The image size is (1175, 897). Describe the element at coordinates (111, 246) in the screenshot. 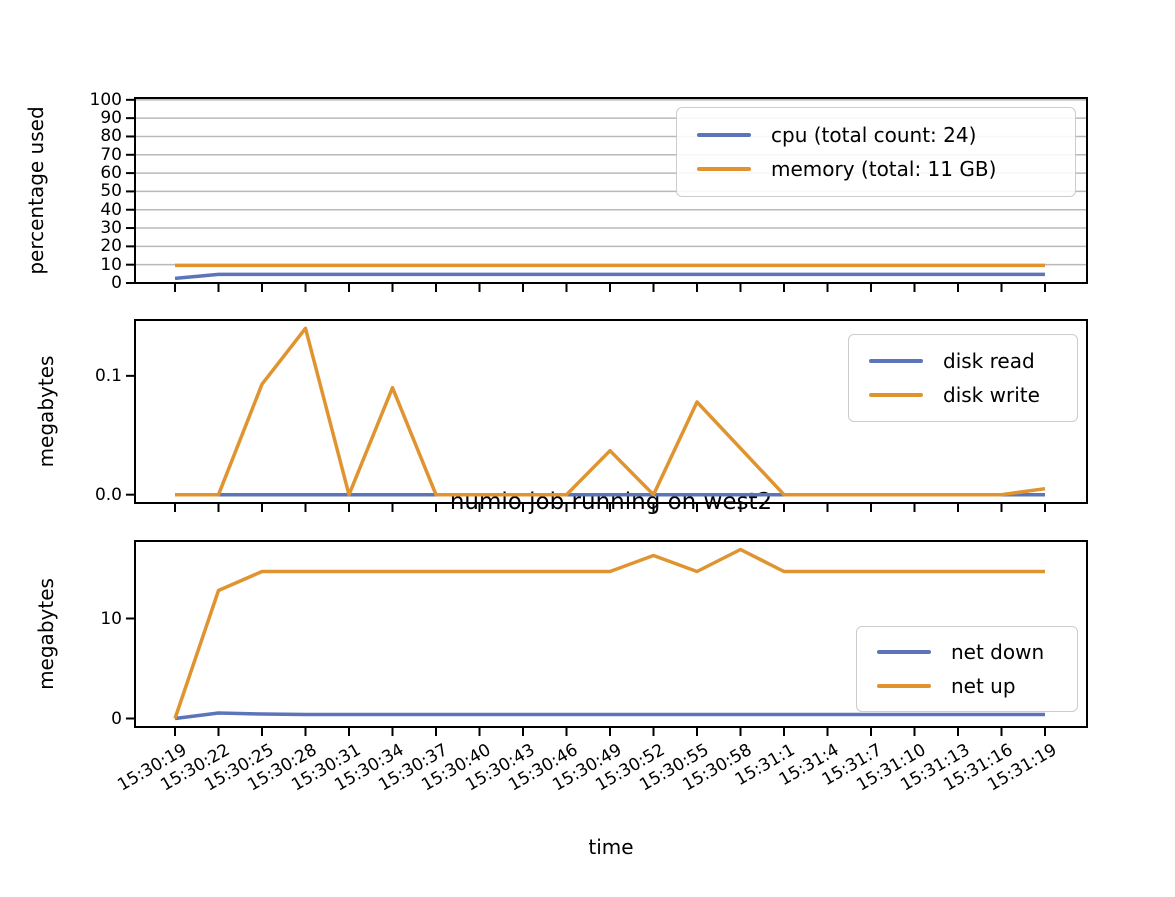

I see `y-tick-label: 20` at that location.